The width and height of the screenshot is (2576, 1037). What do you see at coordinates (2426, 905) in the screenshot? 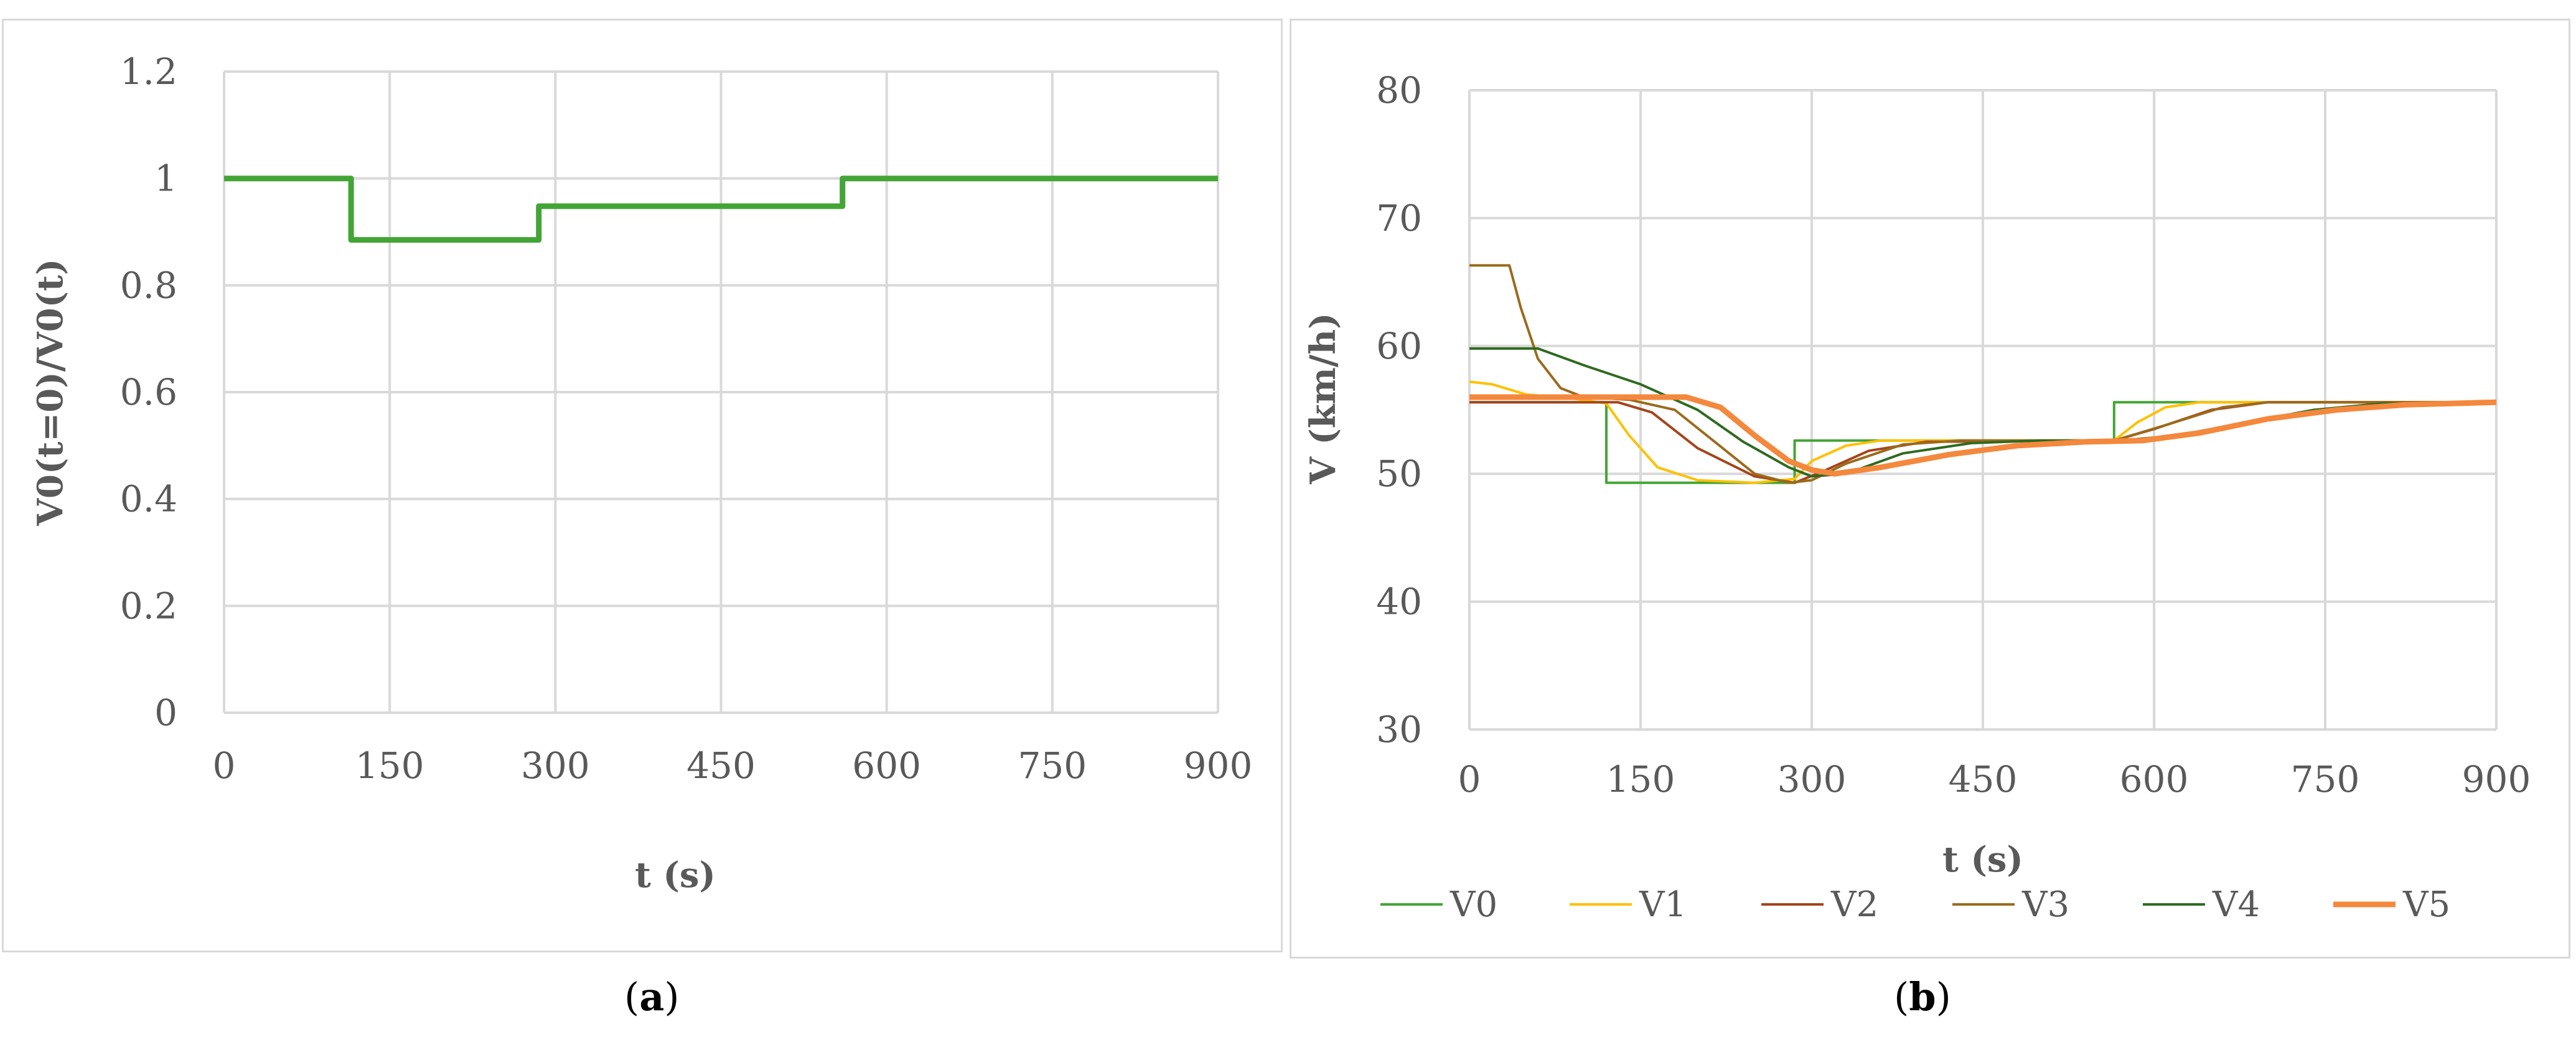
I see `chart-b-legend-label-V5: V5` at bounding box center [2426, 905].